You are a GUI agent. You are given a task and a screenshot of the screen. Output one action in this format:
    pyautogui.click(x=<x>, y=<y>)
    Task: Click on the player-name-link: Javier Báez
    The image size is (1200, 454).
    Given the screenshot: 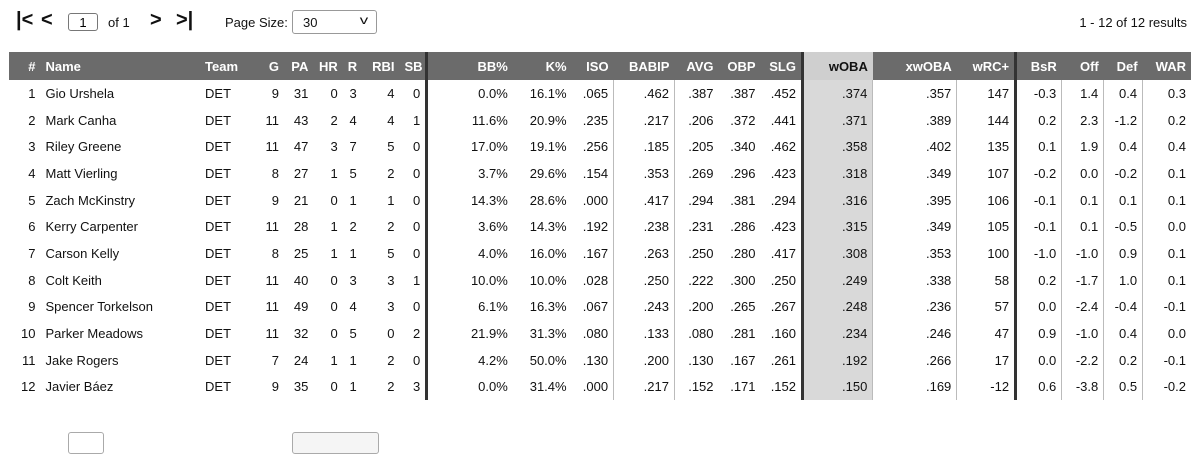 What is the action you would take?
    pyautogui.click(x=79, y=387)
    